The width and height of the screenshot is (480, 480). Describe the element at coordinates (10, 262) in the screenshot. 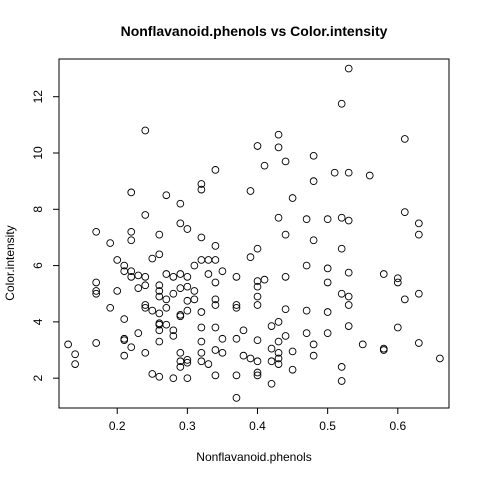

I see `y-axis-label: Color.intensity` at that location.